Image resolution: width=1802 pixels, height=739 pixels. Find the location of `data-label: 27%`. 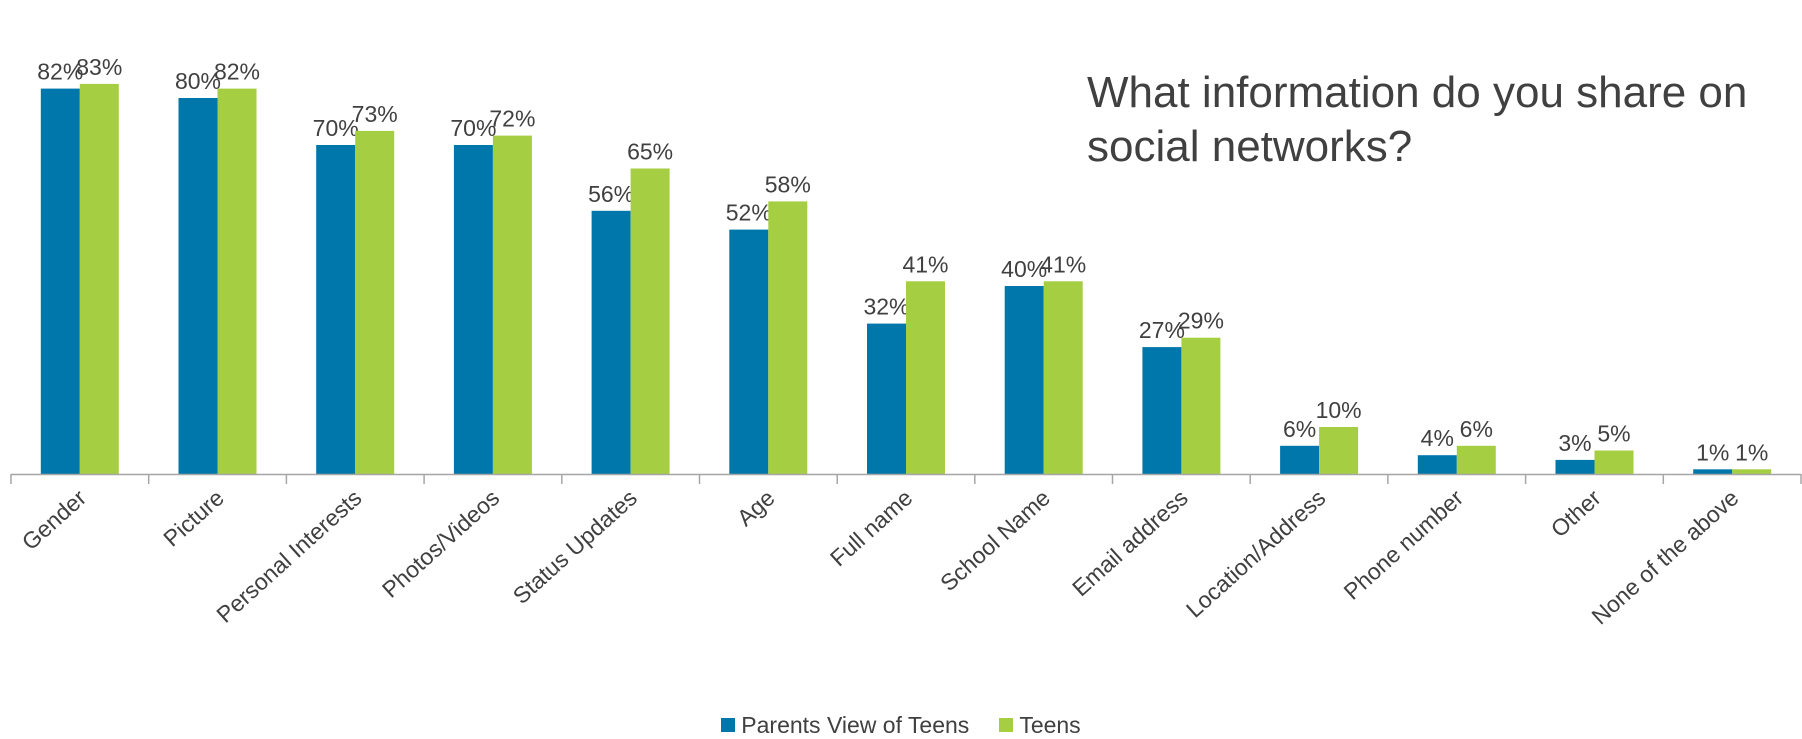

data-label: 27% is located at coordinates (1162, 330).